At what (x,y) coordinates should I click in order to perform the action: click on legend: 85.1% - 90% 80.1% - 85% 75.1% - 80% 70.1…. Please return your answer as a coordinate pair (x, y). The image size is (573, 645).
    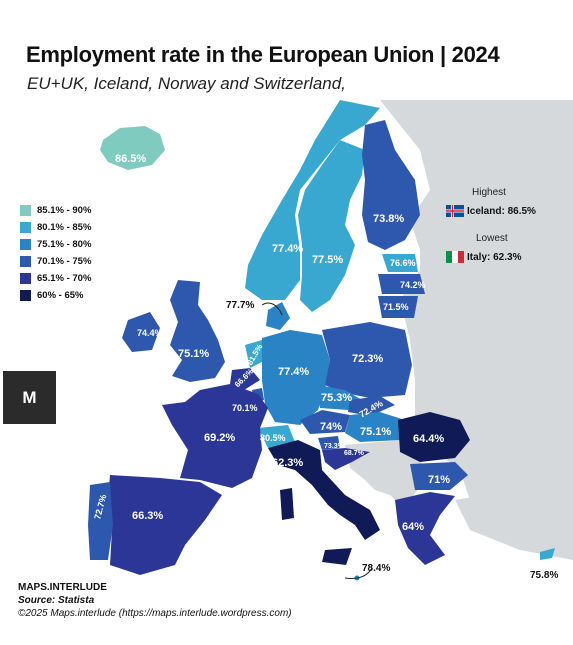
    Looking at the image, I should click on (55, 255).